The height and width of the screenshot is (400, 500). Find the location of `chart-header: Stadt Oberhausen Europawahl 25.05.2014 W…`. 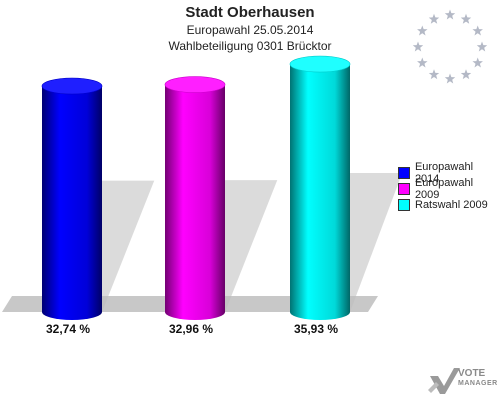

chart-header: Stadt Oberhausen Europawahl 25.05.2014 W… is located at coordinates (250, 29).